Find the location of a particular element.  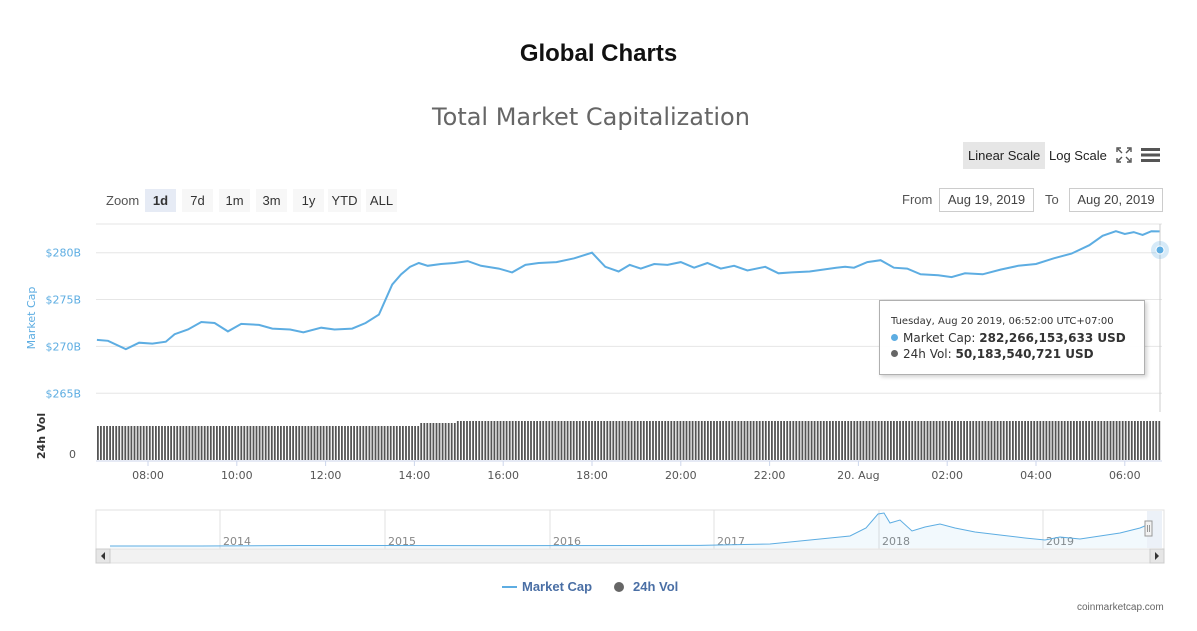

y-tick-label: $270B is located at coordinates (63, 346).